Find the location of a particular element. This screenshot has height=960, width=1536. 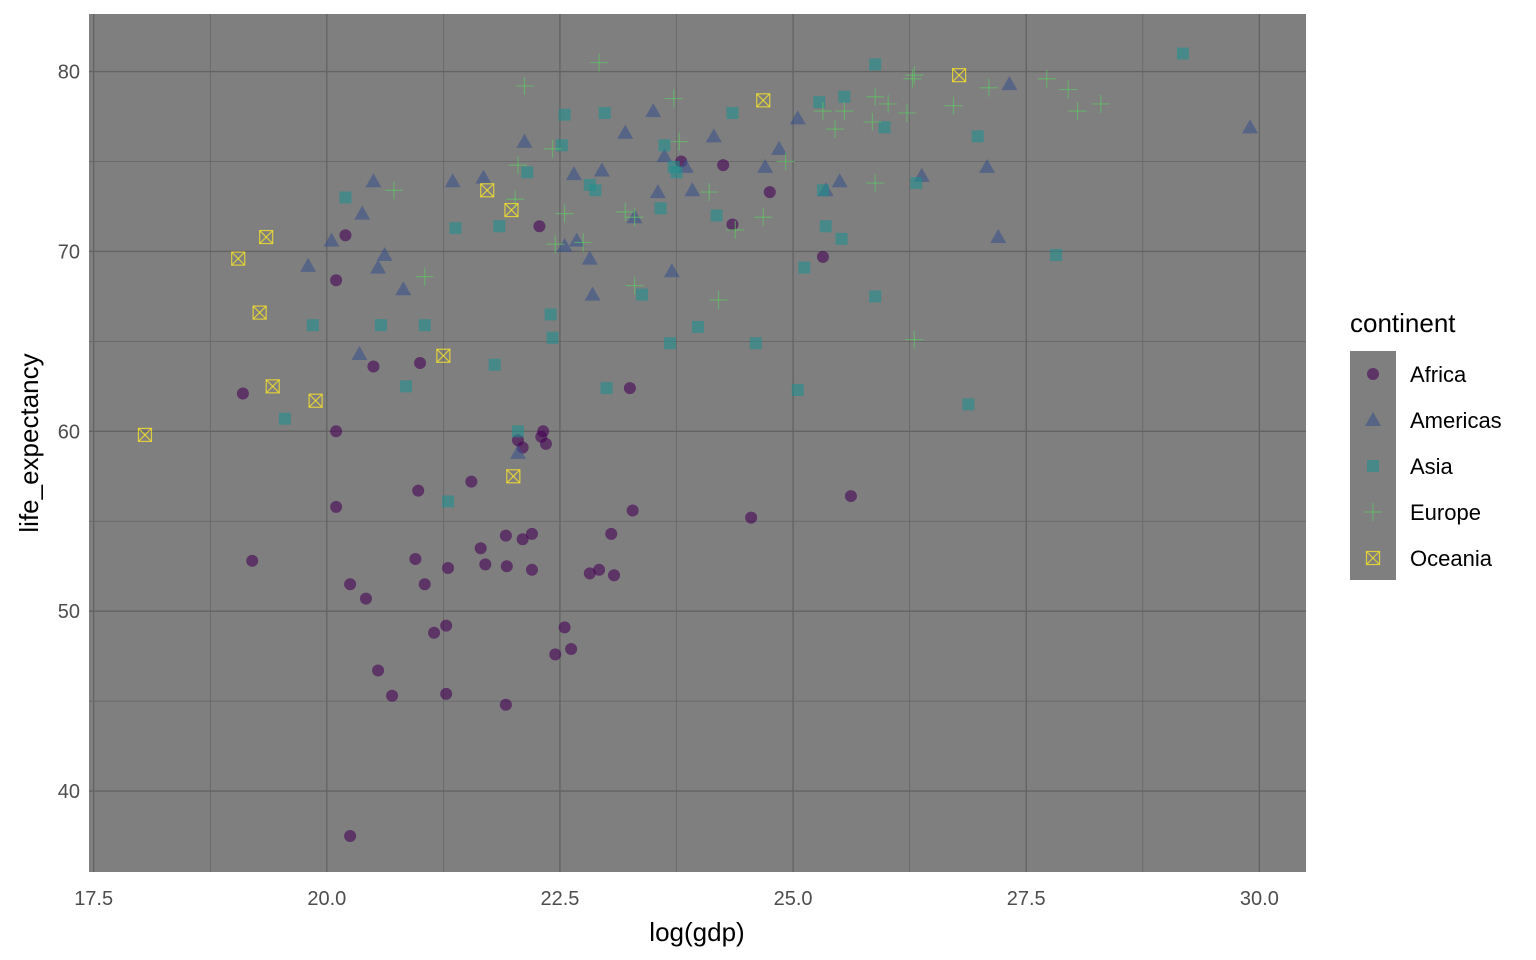

x-tick-label: 27.5 is located at coordinates (1026, 899).